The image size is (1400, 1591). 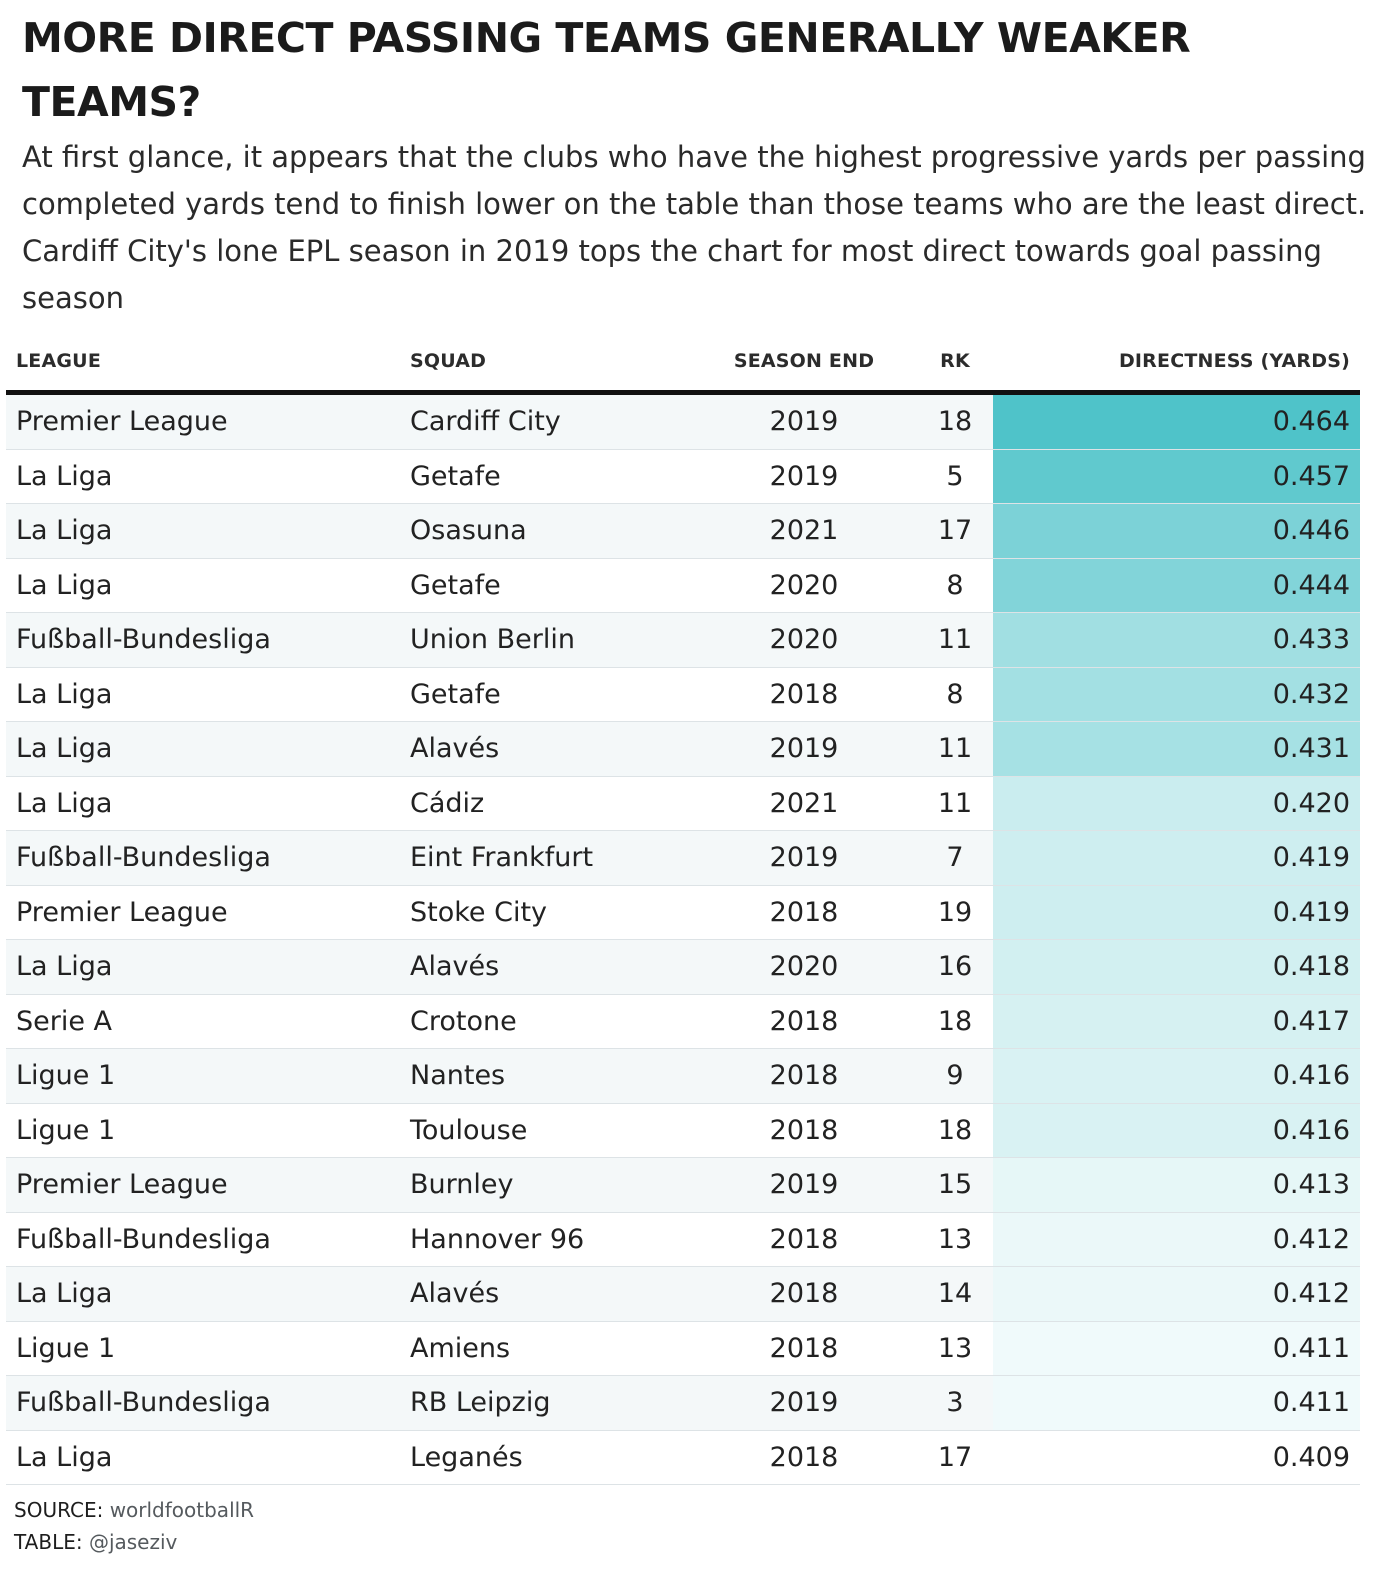 What do you see at coordinates (497, 1239) in the screenshot?
I see `squad-cell: Hannover 96` at bounding box center [497, 1239].